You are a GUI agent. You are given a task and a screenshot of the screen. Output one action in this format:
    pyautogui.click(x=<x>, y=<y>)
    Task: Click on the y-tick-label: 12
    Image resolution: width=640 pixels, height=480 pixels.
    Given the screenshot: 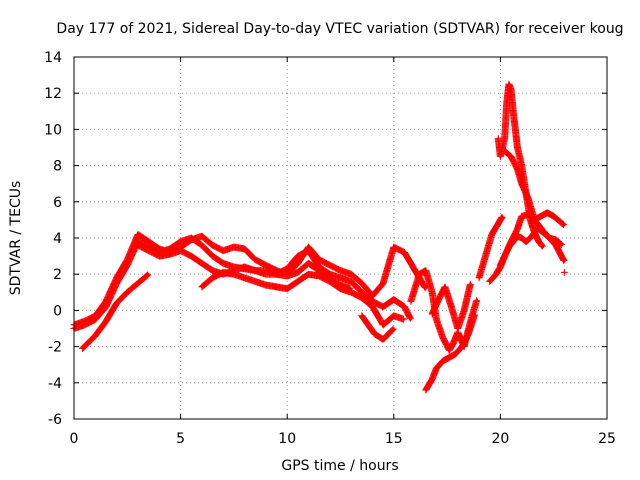 What is the action you would take?
    pyautogui.click(x=53, y=94)
    